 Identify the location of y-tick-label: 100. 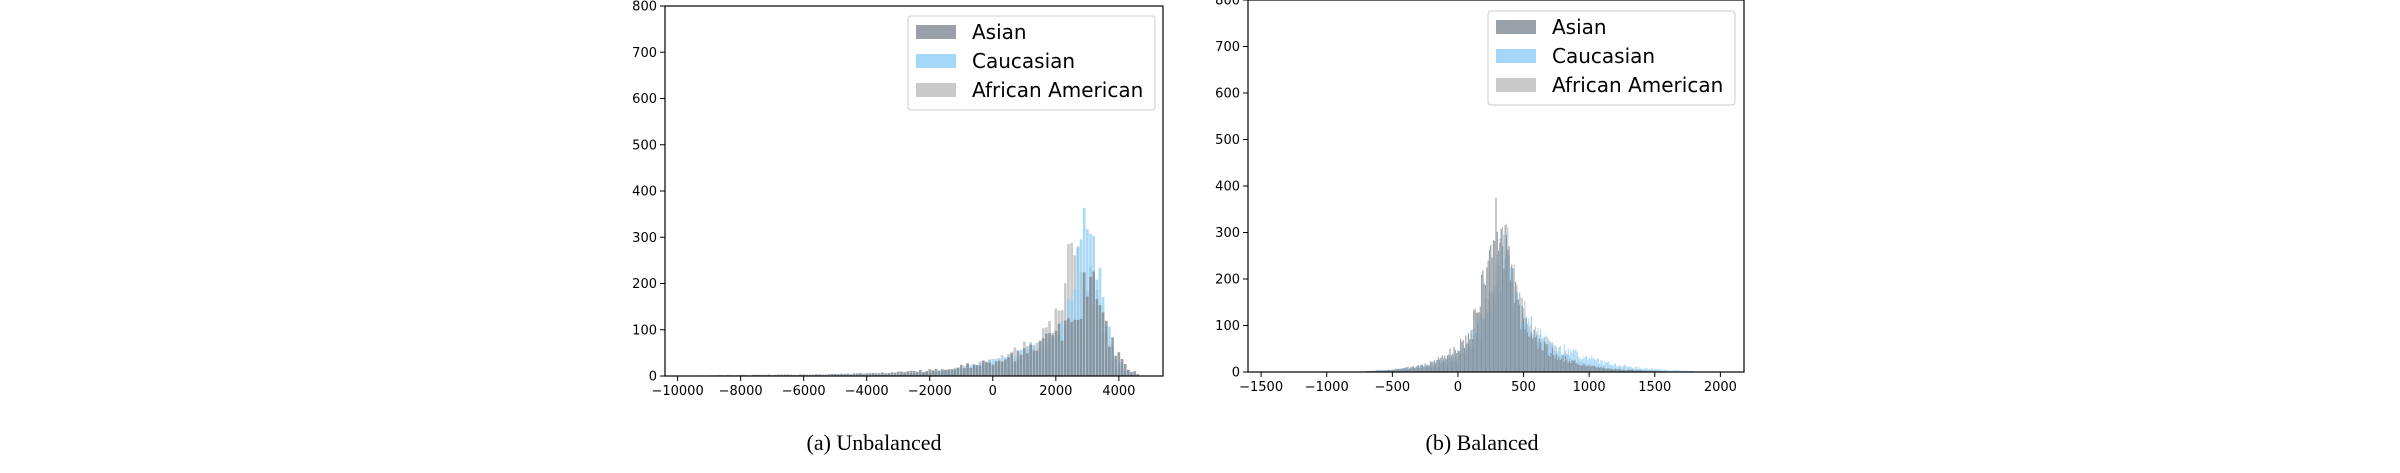
(644, 330).